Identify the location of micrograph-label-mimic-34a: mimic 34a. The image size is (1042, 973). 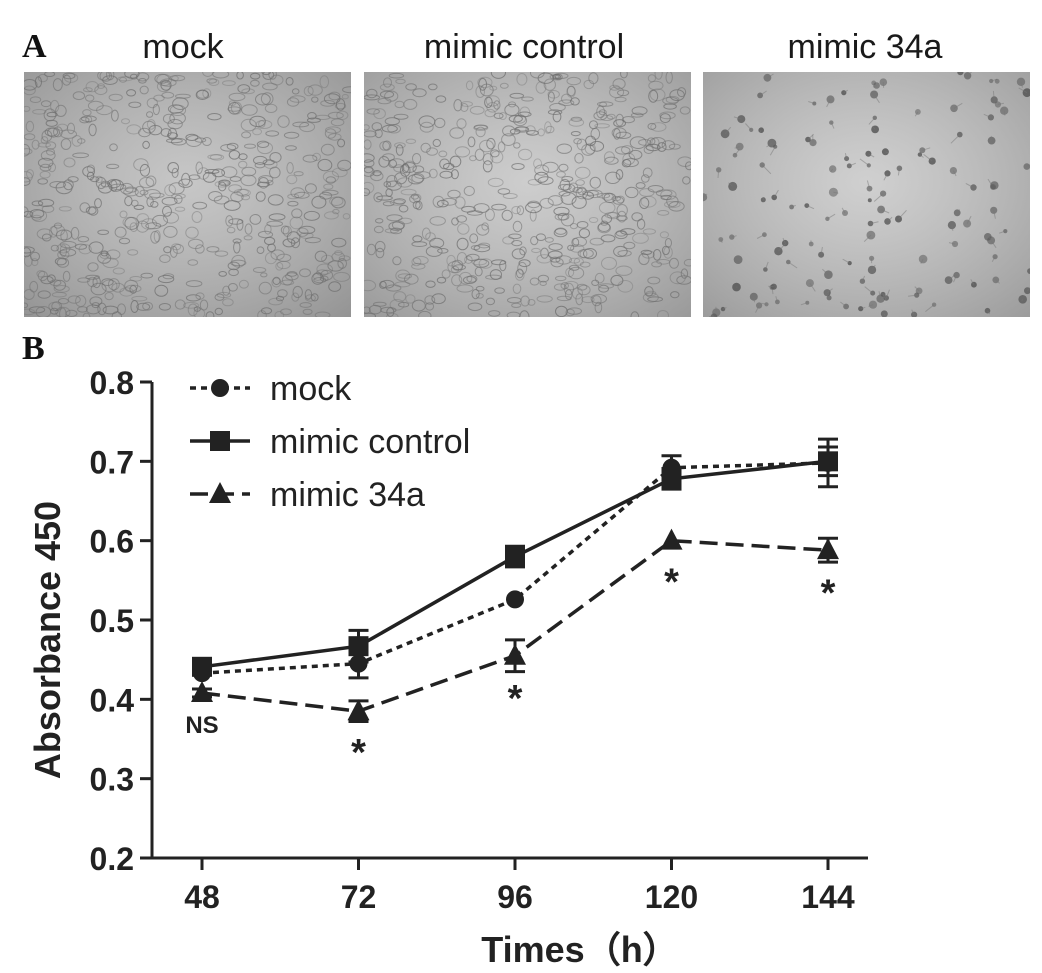
(865, 47).